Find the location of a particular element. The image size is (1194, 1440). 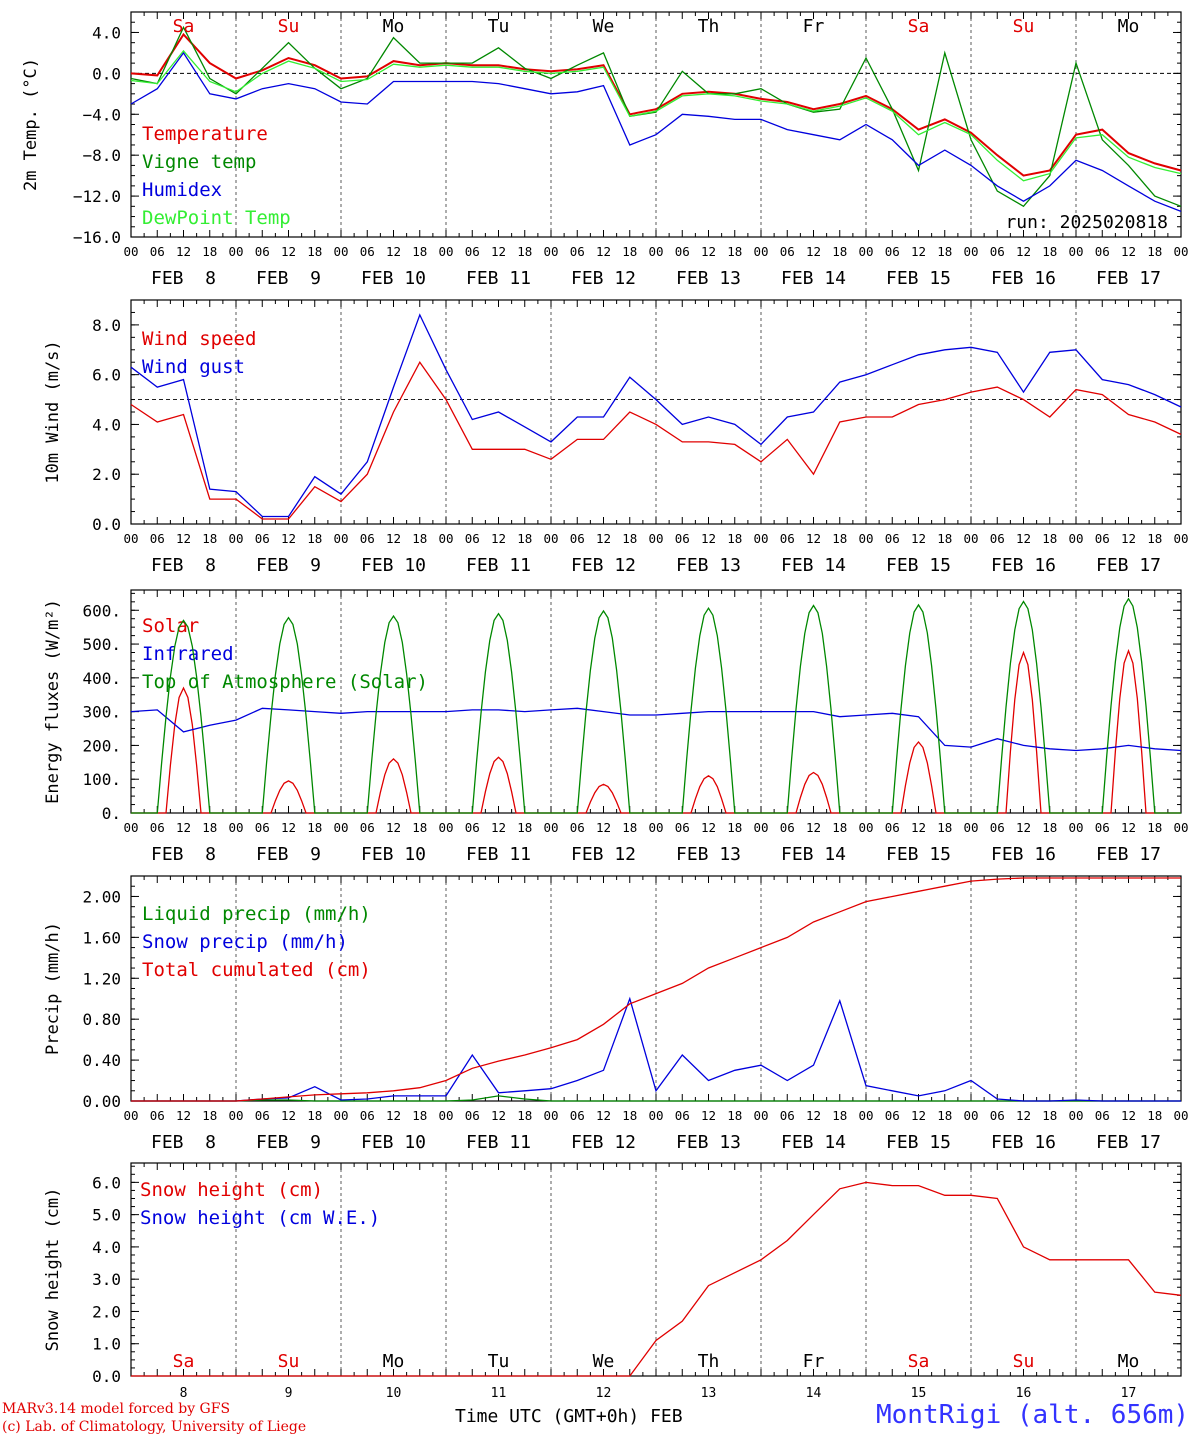

date-label: FEB 8 is located at coordinates (183, 565).